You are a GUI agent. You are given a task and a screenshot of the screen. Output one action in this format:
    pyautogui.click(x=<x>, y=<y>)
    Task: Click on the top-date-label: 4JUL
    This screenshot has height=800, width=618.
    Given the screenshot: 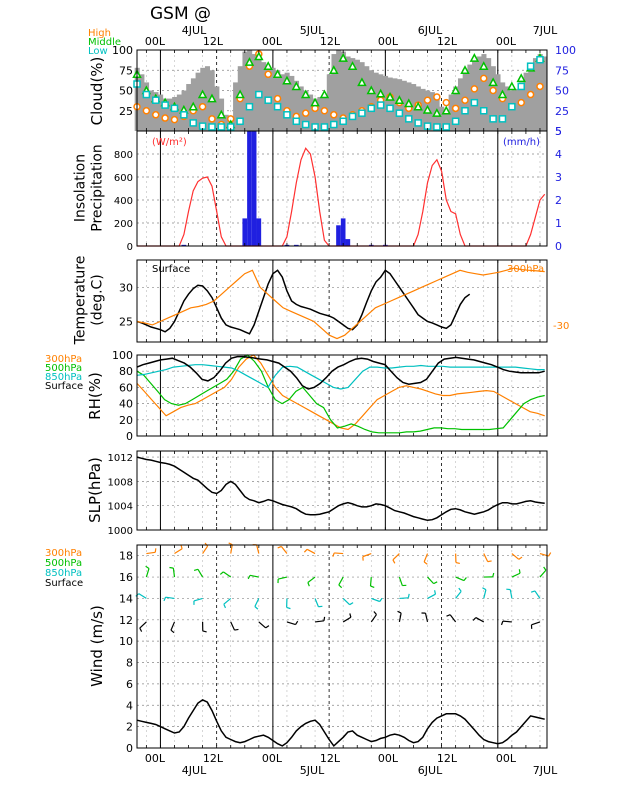 What is the action you would take?
    pyautogui.click(x=194, y=30)
    